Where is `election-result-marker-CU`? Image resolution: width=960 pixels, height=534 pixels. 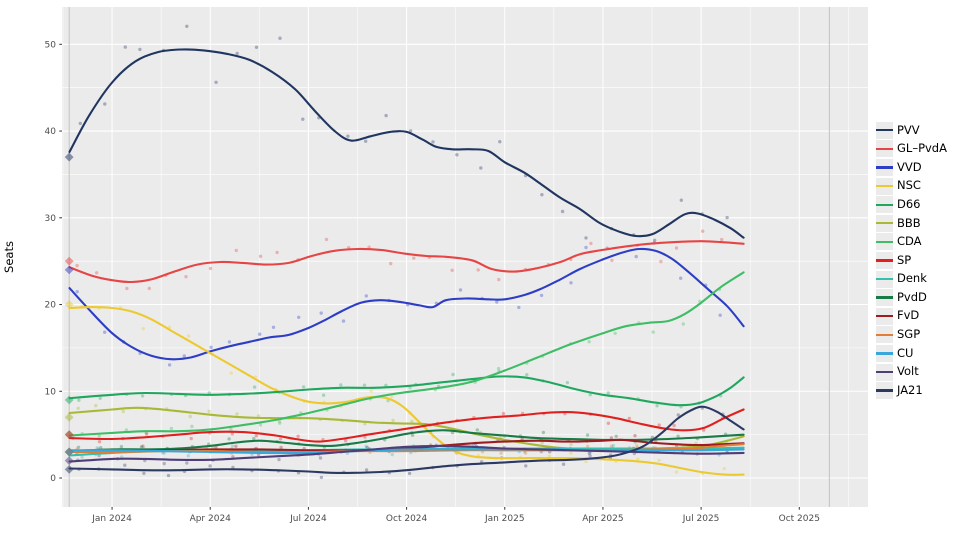
election-result-marker-CU is located at coordinates (69, 452).